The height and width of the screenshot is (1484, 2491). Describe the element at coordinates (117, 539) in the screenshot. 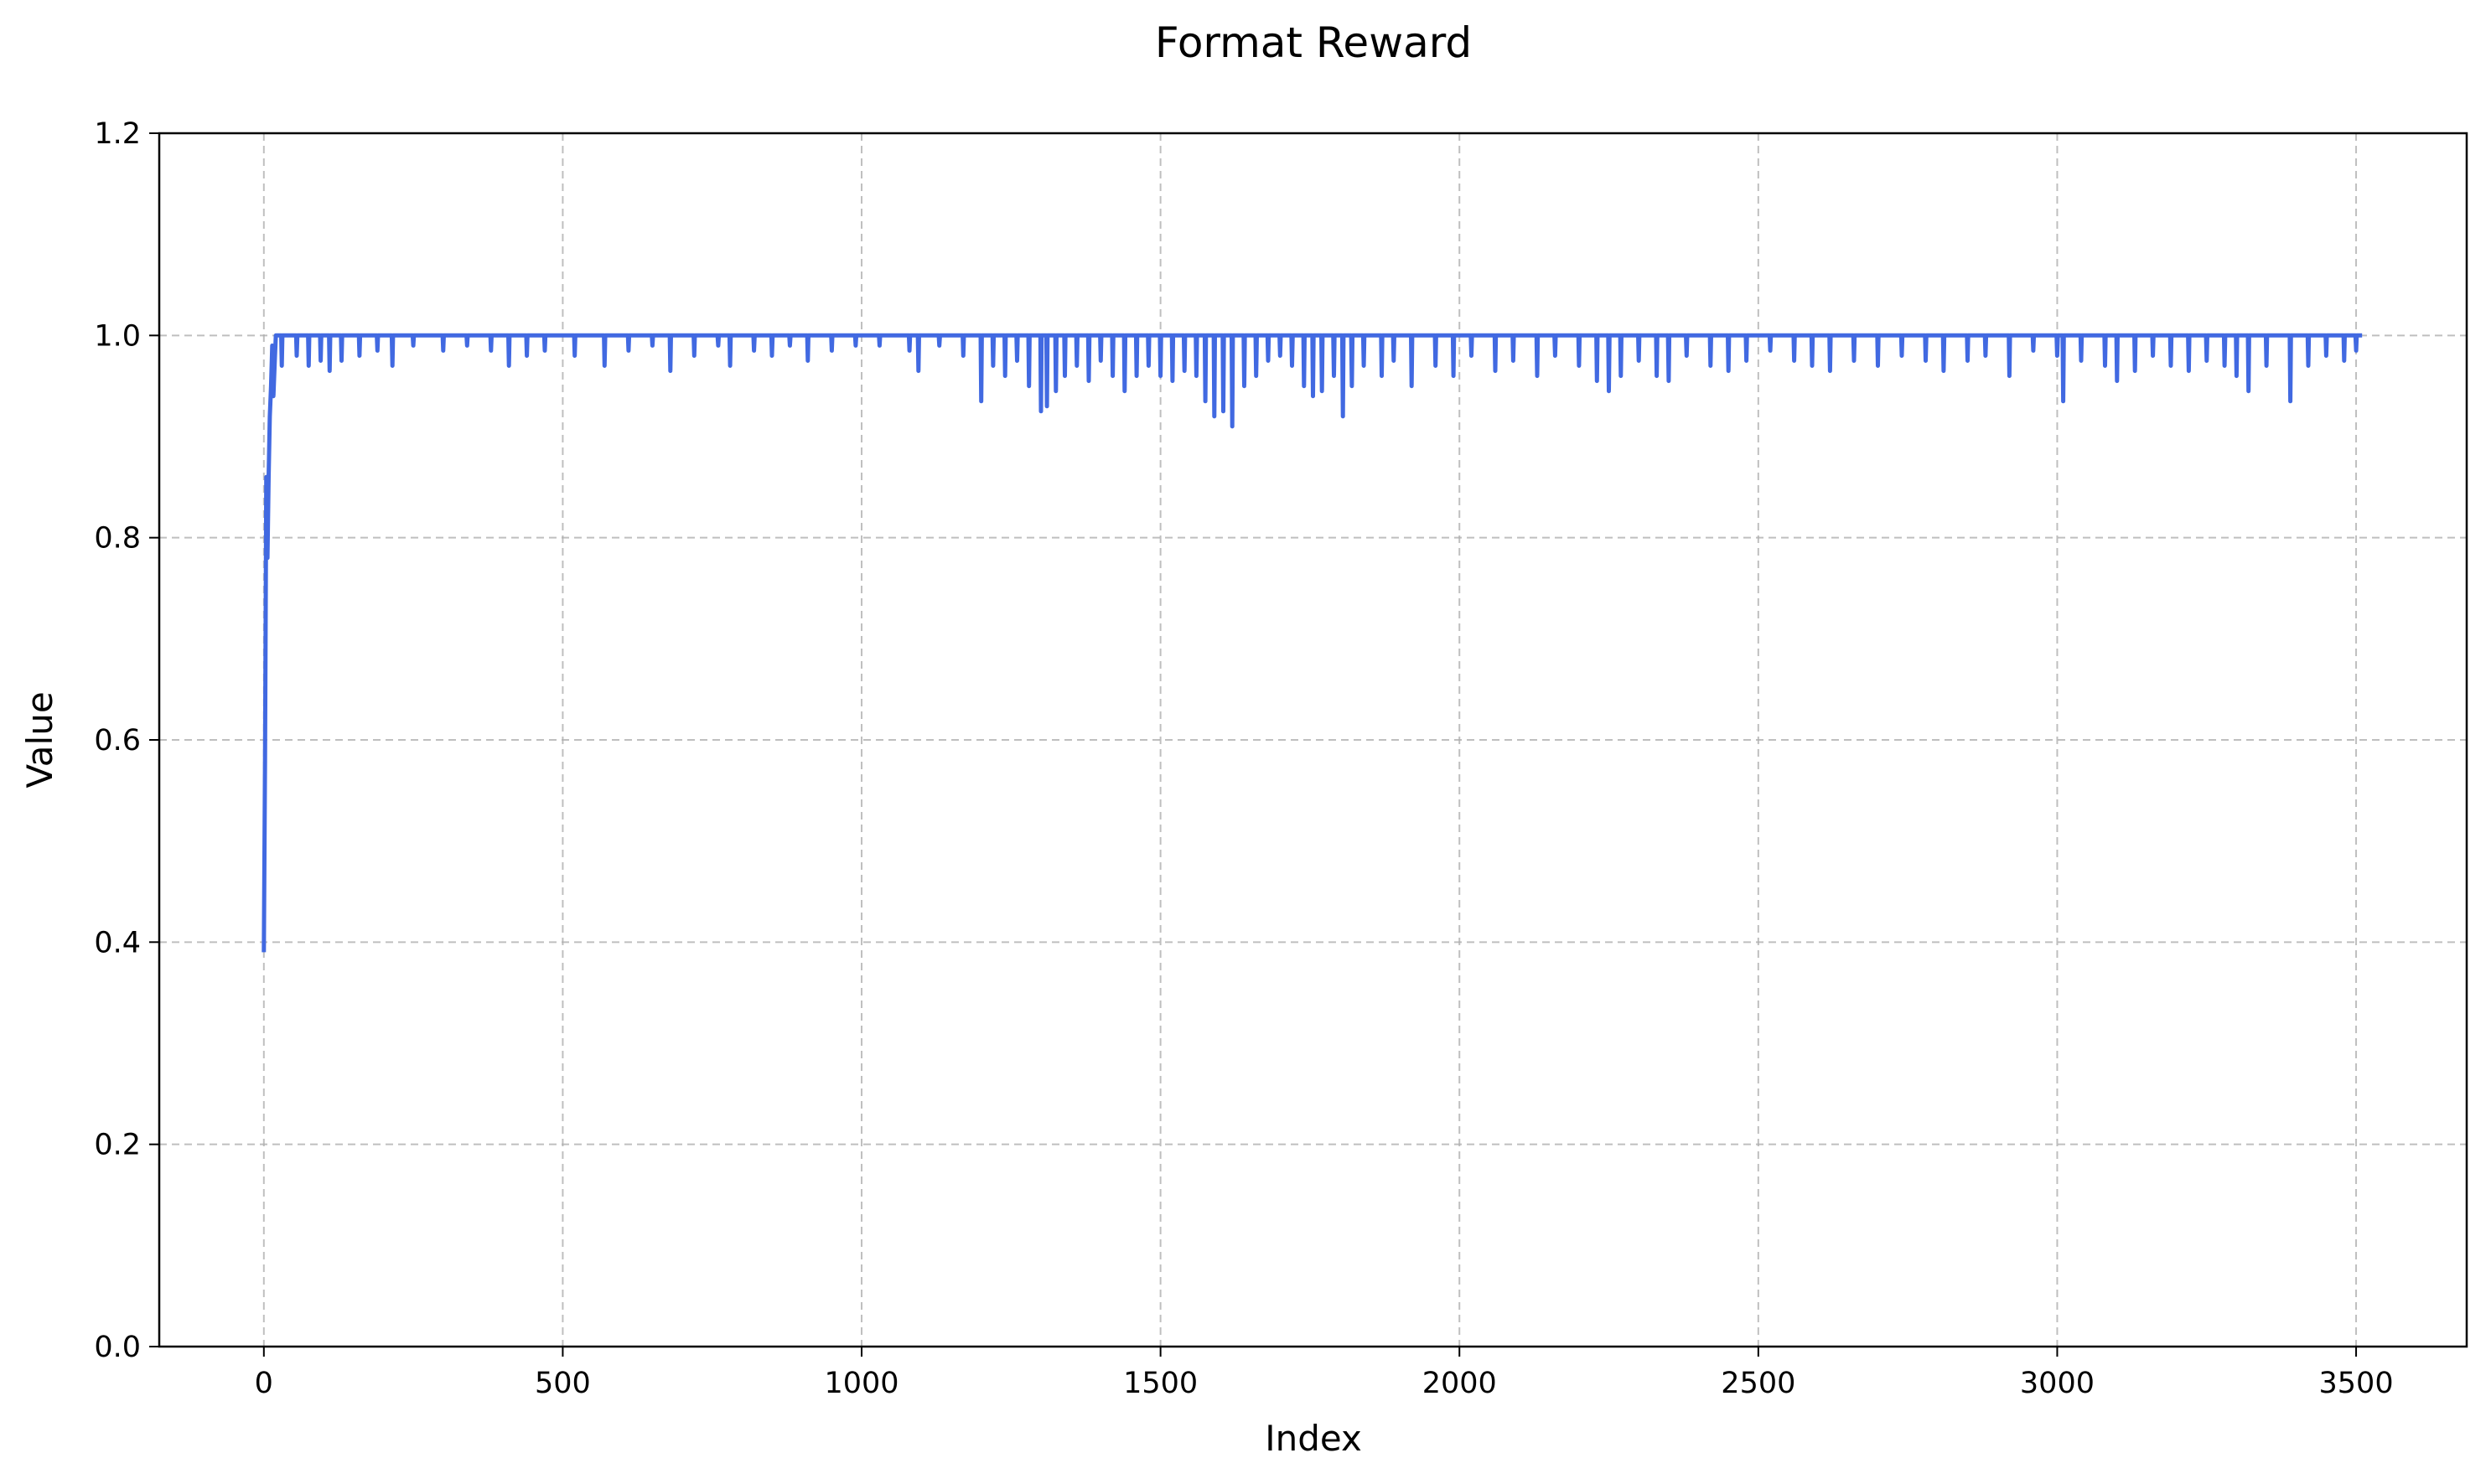

I see `y-tick-label: 0.8` at that location.